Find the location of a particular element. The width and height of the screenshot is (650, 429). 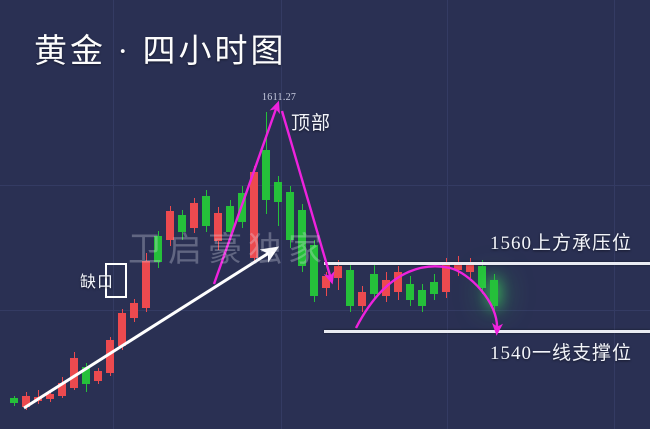

resistance-annotation: 1560上方承压位 is located at coordinates (561, 243).